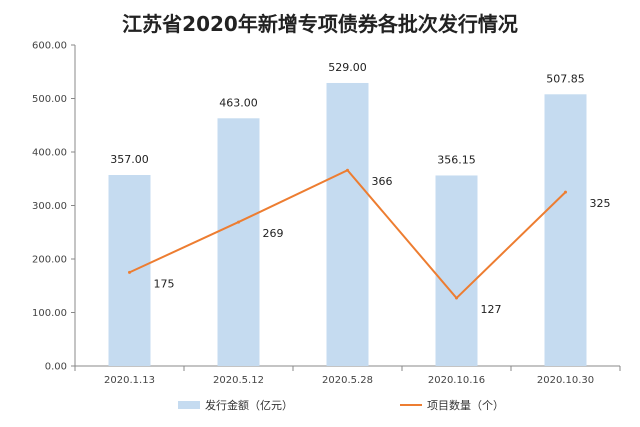 This screenshot has width=640, height=427. What do you see at coordinates (249, 405) in the screenshot?
I see `legend-label-bar: 发行金额（亿元）` at bounding box center [249, 405].